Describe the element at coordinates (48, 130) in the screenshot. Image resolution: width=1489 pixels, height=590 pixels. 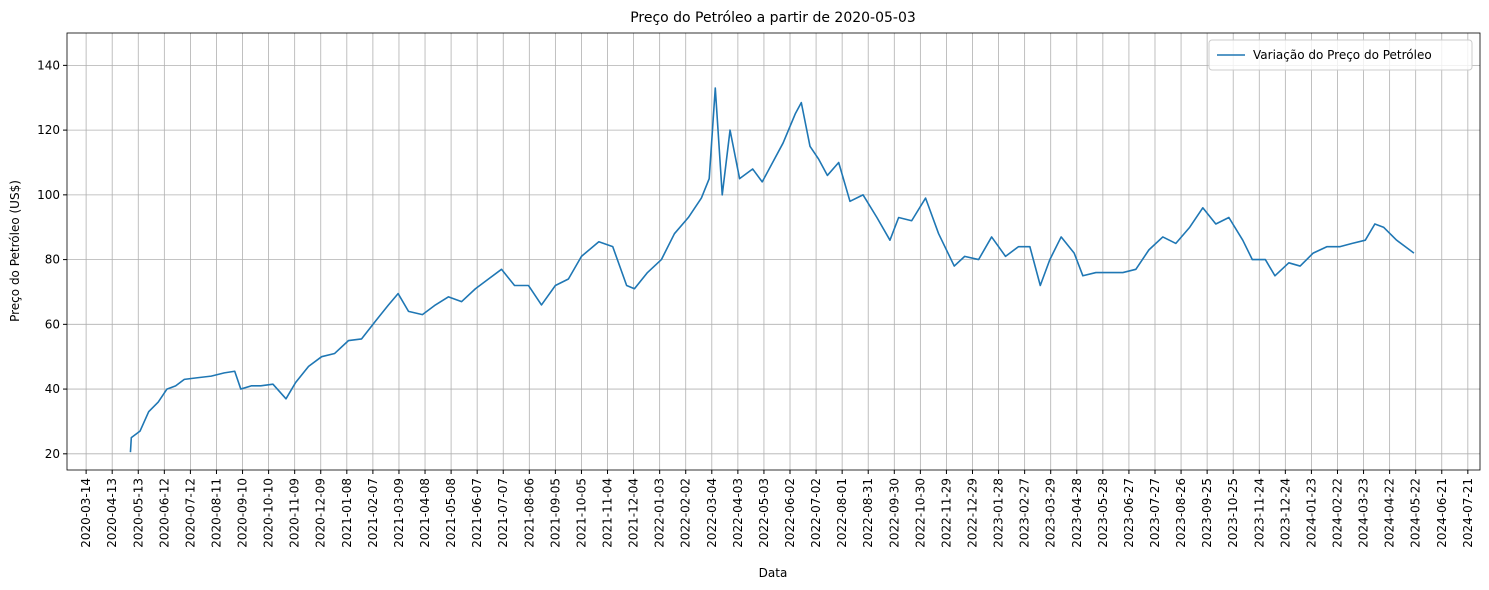
I see `y-tick-label: 120` at that location.